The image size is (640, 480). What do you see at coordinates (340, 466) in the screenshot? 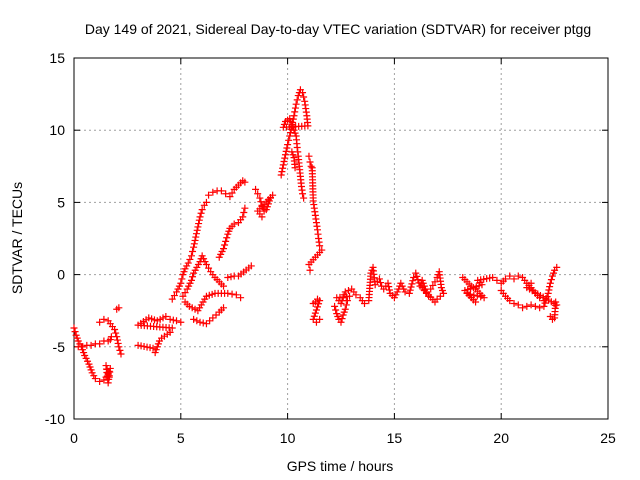
I see `x-axis-label: GPS time / hours` at bounding box center [340, 466].